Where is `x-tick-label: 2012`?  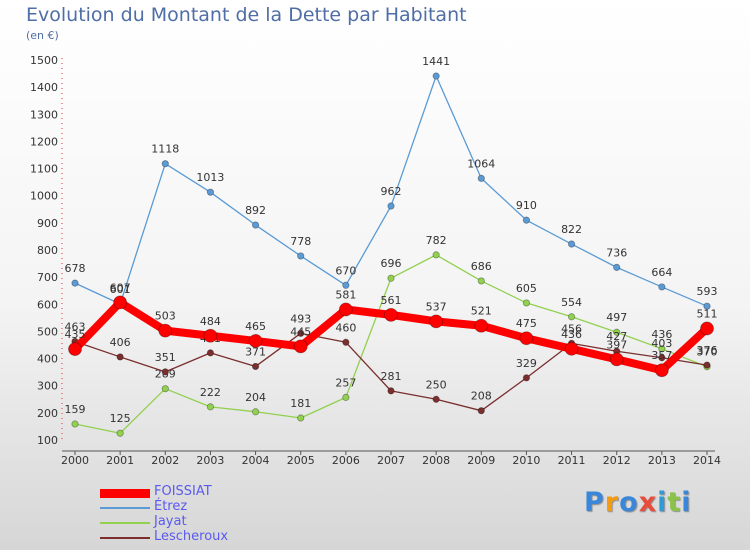 x-tick-label: 2012 is located at coordinates (617, 460).